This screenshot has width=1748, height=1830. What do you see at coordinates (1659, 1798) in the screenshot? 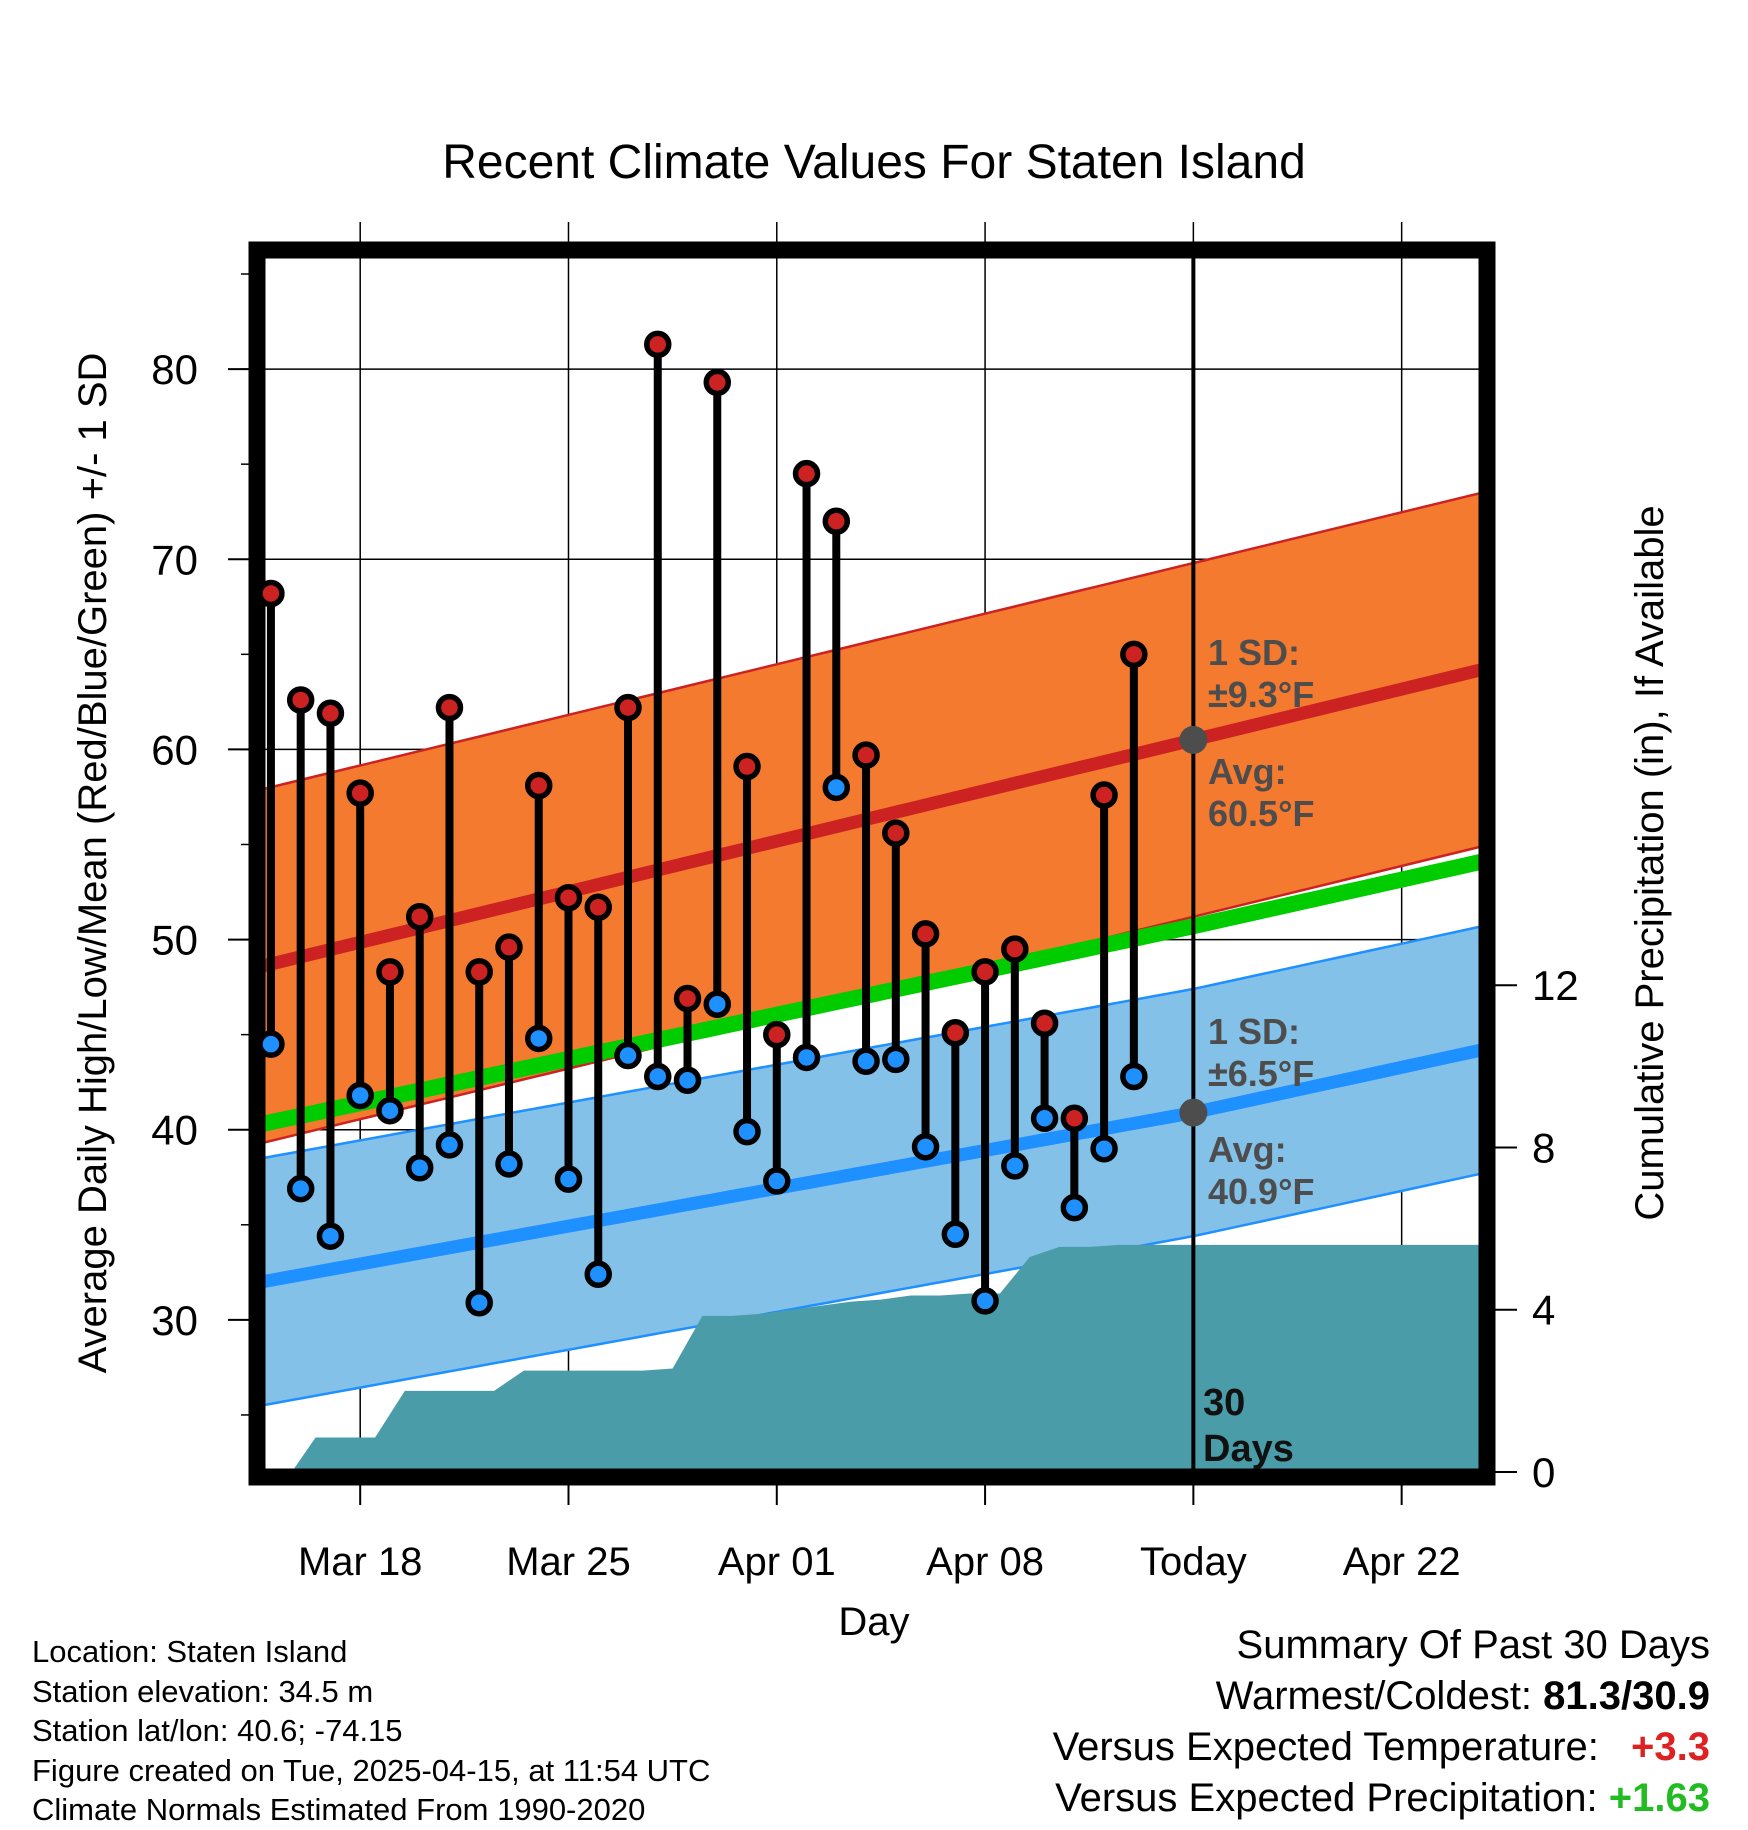
I see `summary-precip-value: +1.63` at bounding box center [1659, 1798].